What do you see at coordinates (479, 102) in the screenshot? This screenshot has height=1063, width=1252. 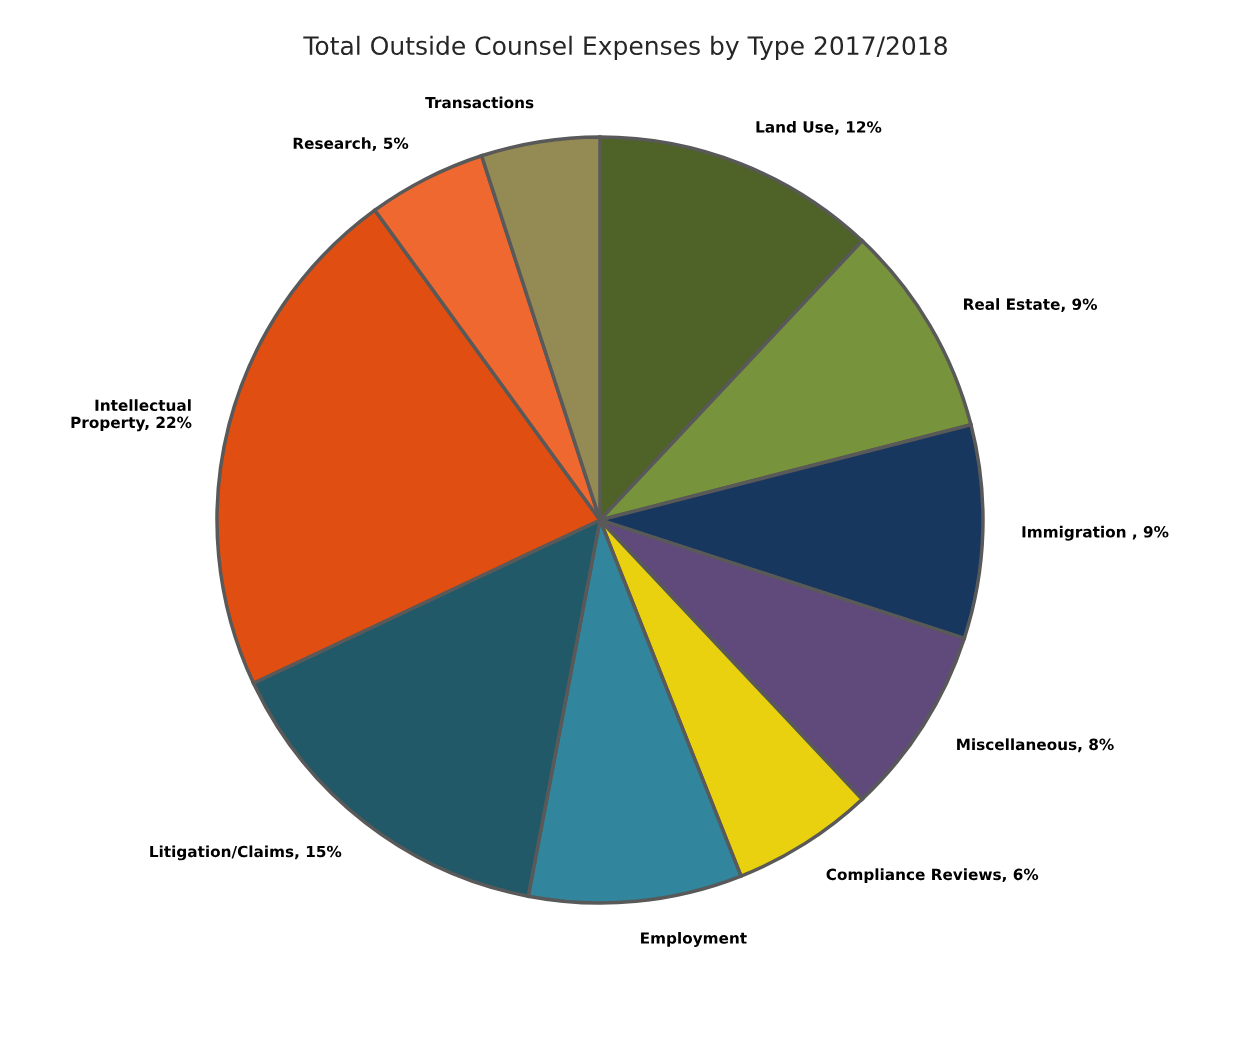 I see `slice-label: Transactions` at bounding box center [479, 102].